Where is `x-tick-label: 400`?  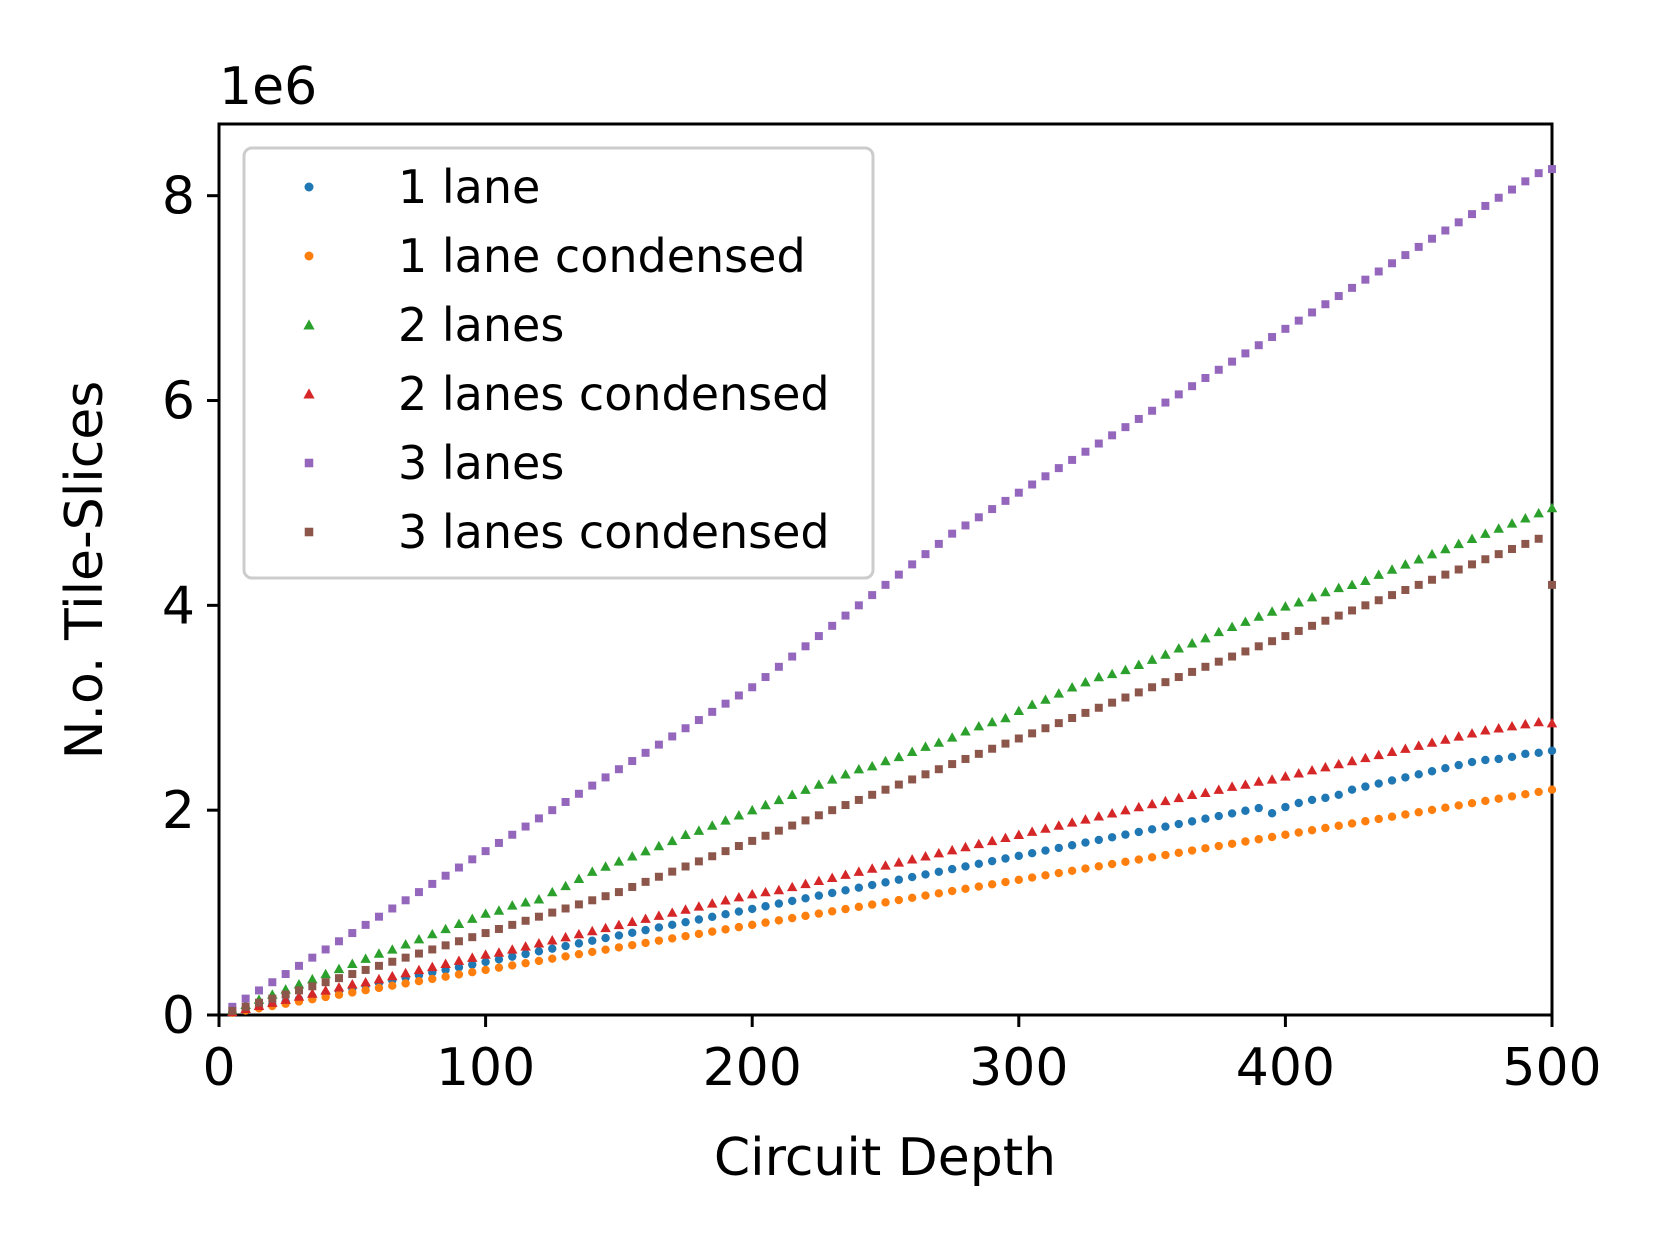
x-tick-label: 400 is located at coordinates (1285, 1068).